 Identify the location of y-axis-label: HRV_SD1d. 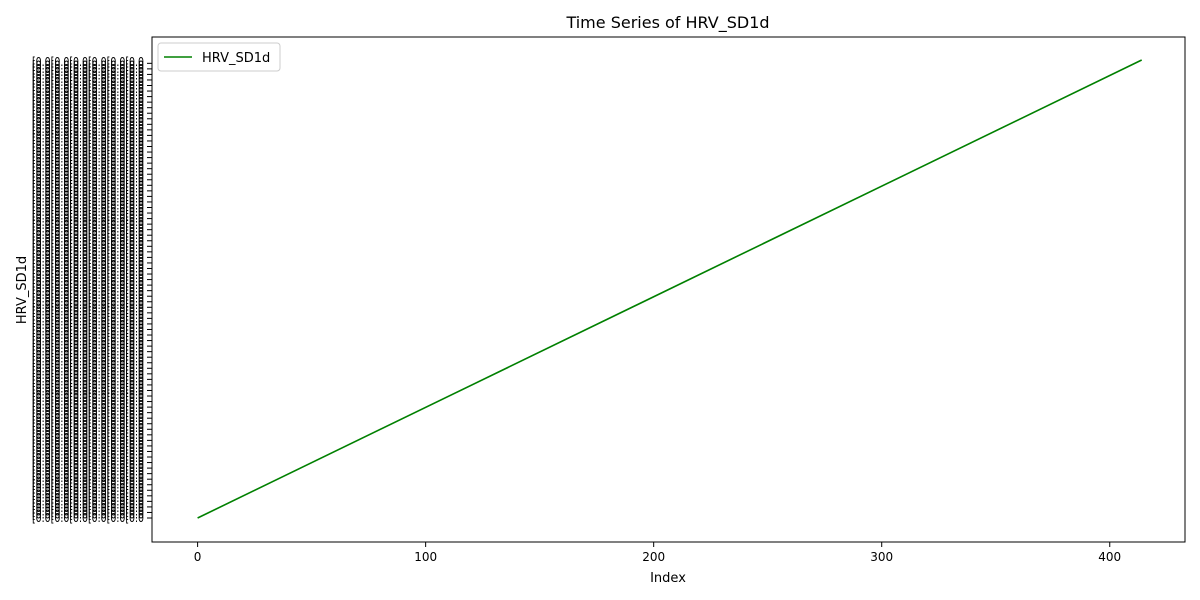
(22, 290).